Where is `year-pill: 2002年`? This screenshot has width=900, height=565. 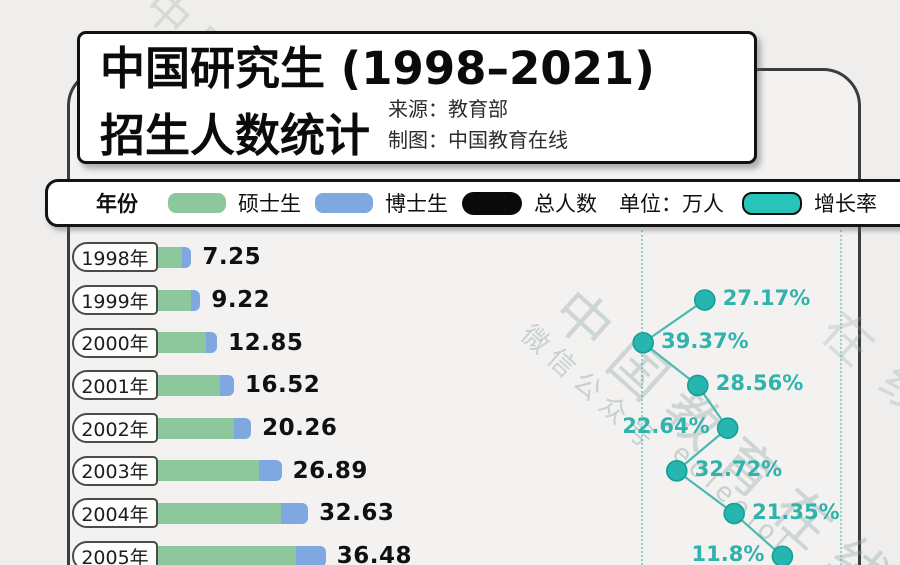 year-pill: 2002年 is located at coordinates (115, 428).